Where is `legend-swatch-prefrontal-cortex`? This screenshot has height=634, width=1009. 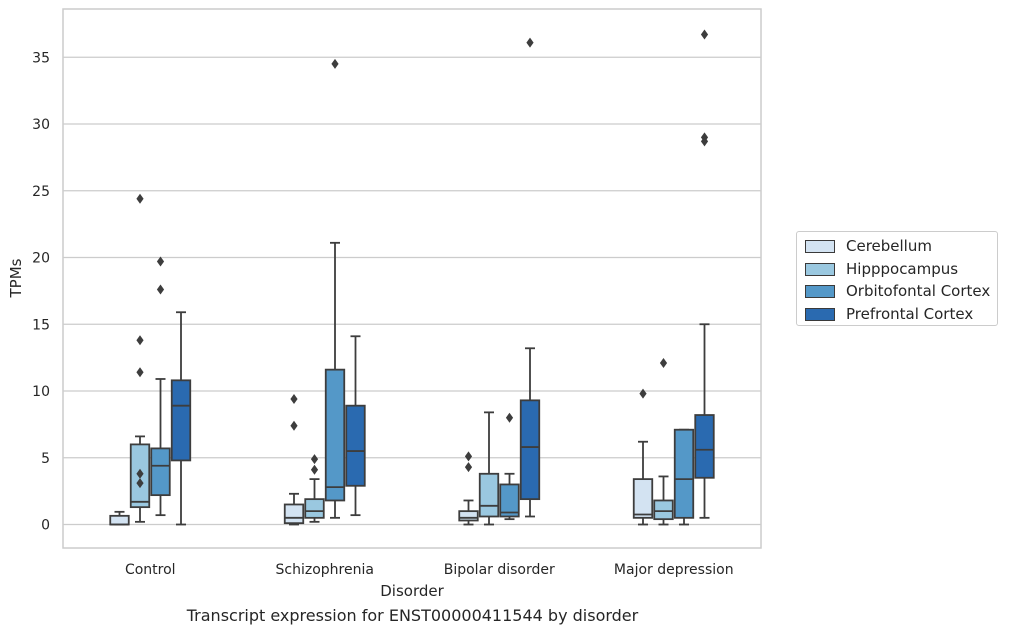 legend-swatch-prefrontal-cortex is located at coordinates (820, 314).